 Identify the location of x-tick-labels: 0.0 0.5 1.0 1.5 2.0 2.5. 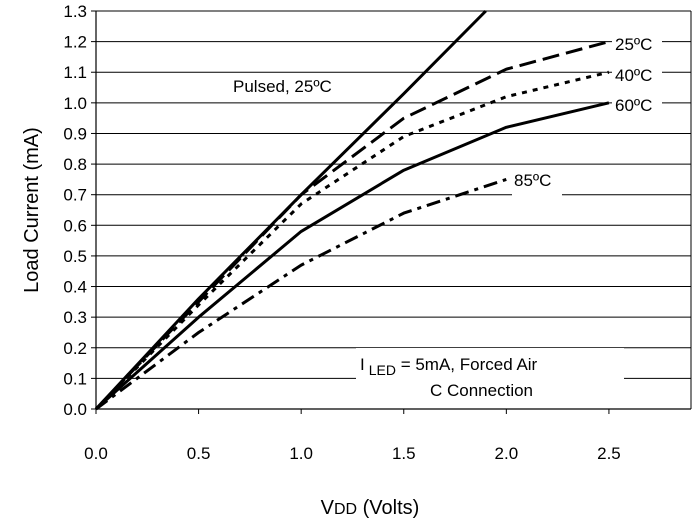
(352, 436).